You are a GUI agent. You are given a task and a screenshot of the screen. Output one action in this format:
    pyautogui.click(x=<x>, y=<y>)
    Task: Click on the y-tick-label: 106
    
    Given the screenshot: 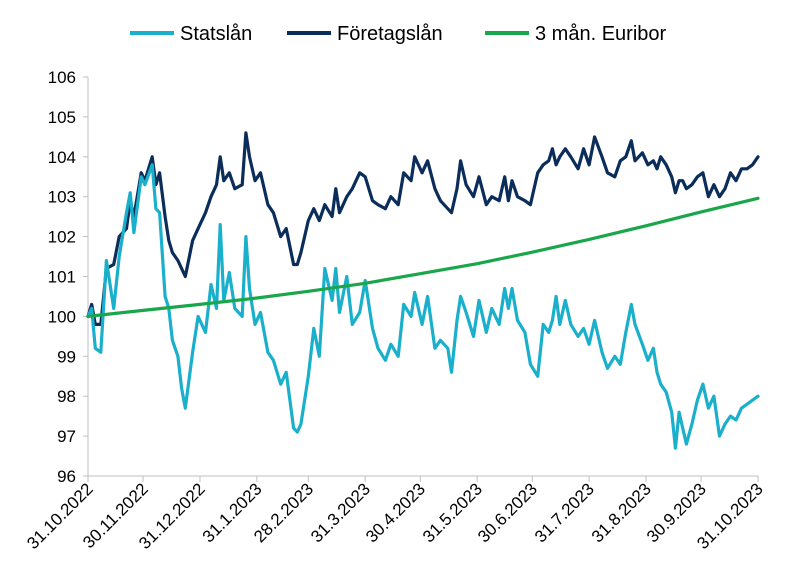 What is the action you would take?
    pyautogui.click(x=62, y=77)
    